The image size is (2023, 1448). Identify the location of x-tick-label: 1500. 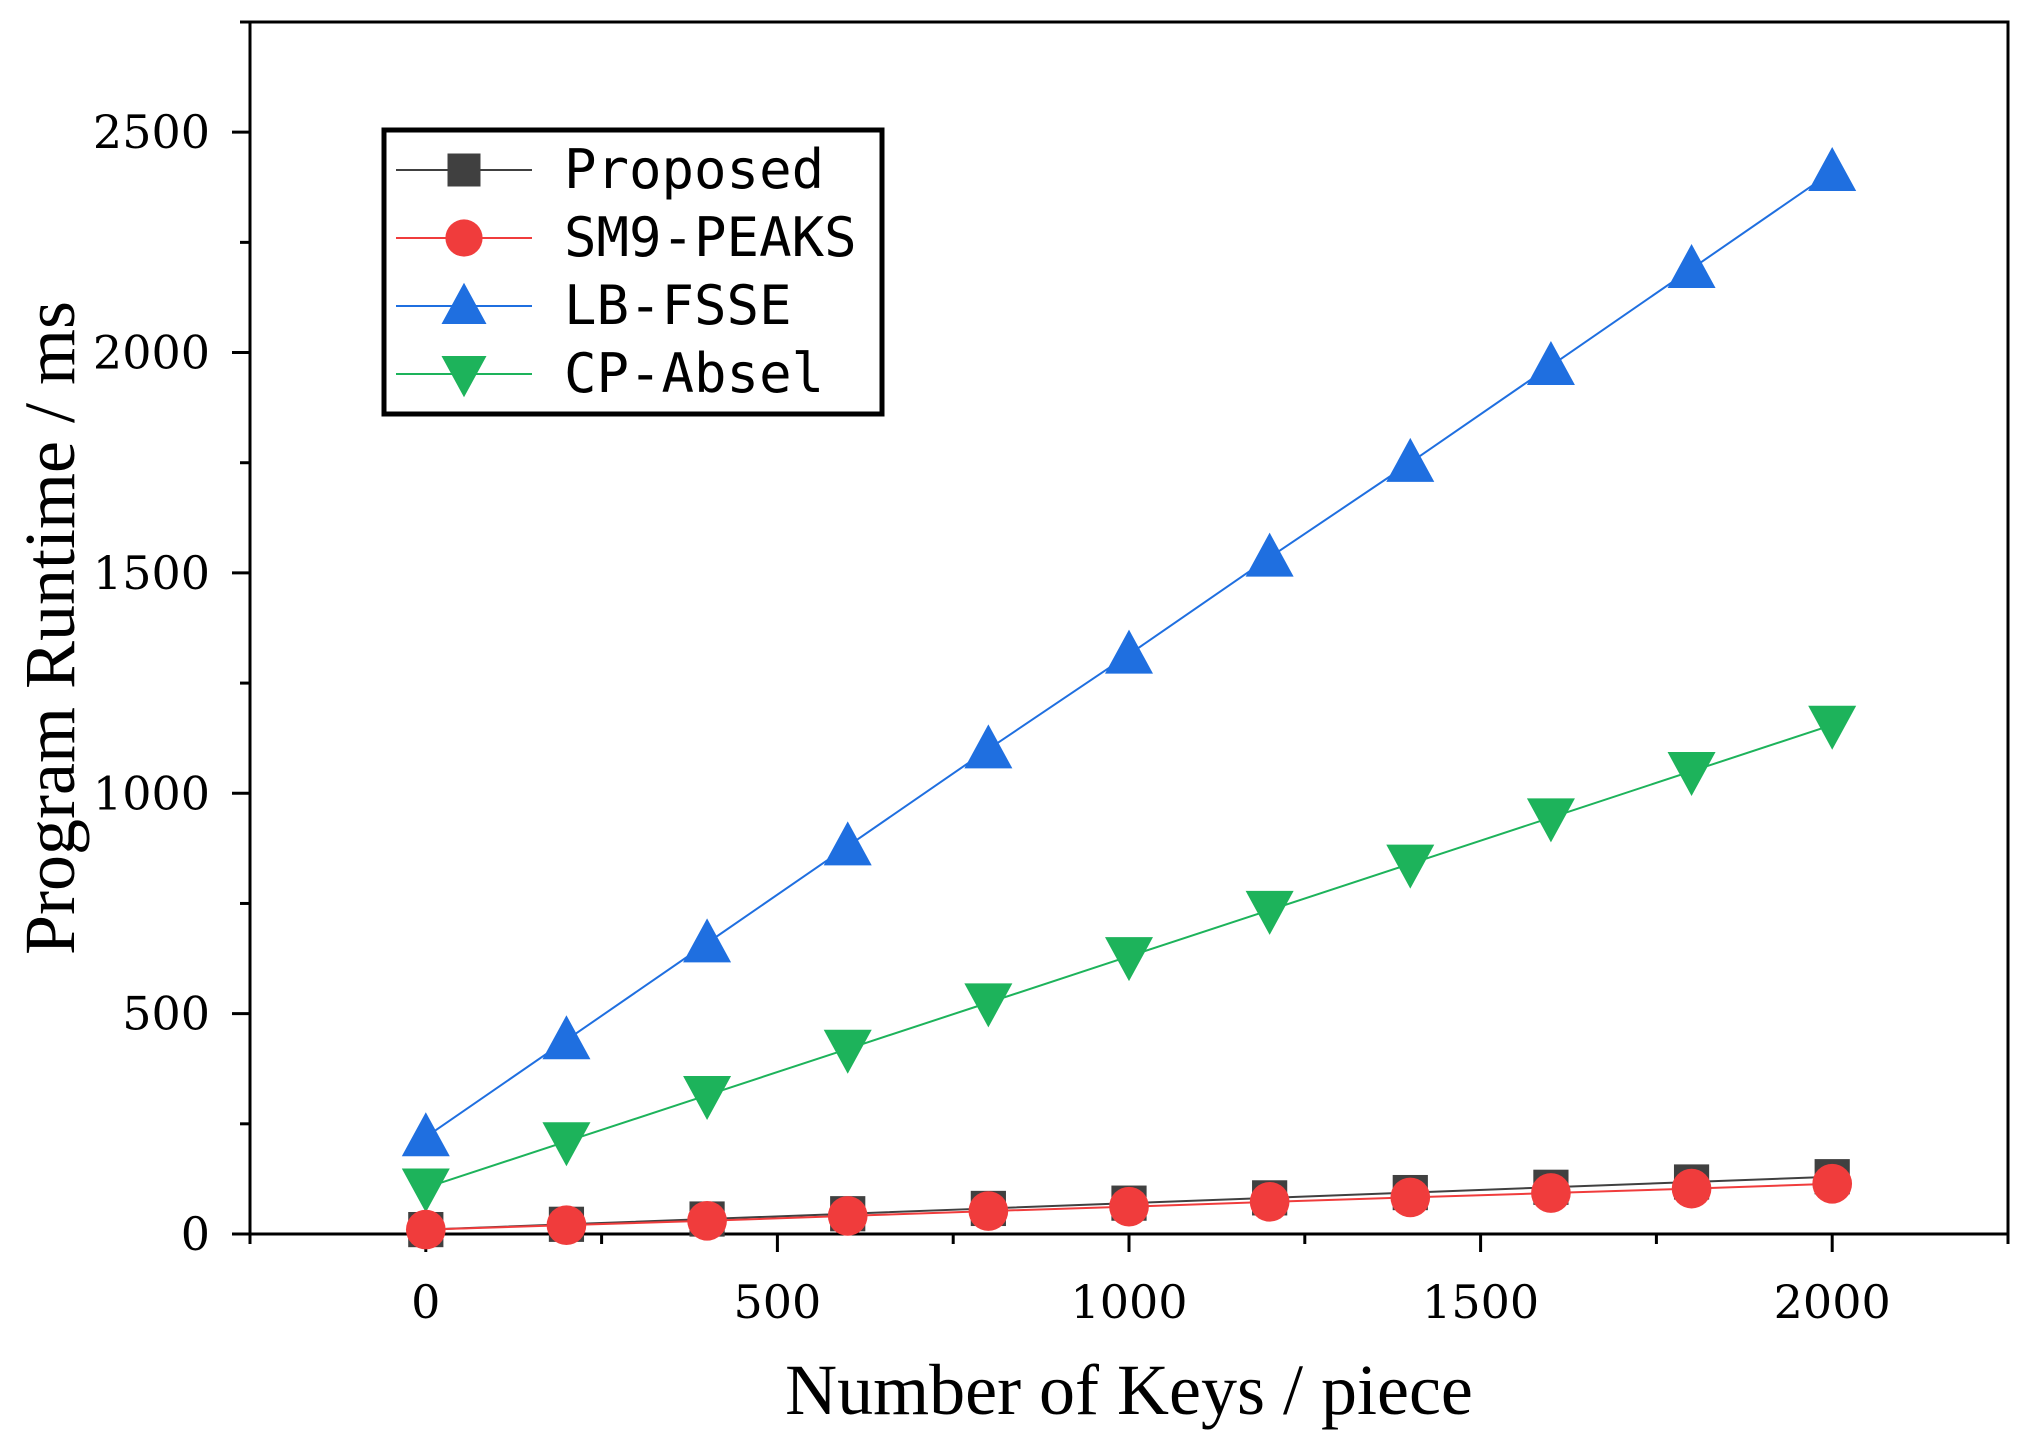
(1480, 1302).